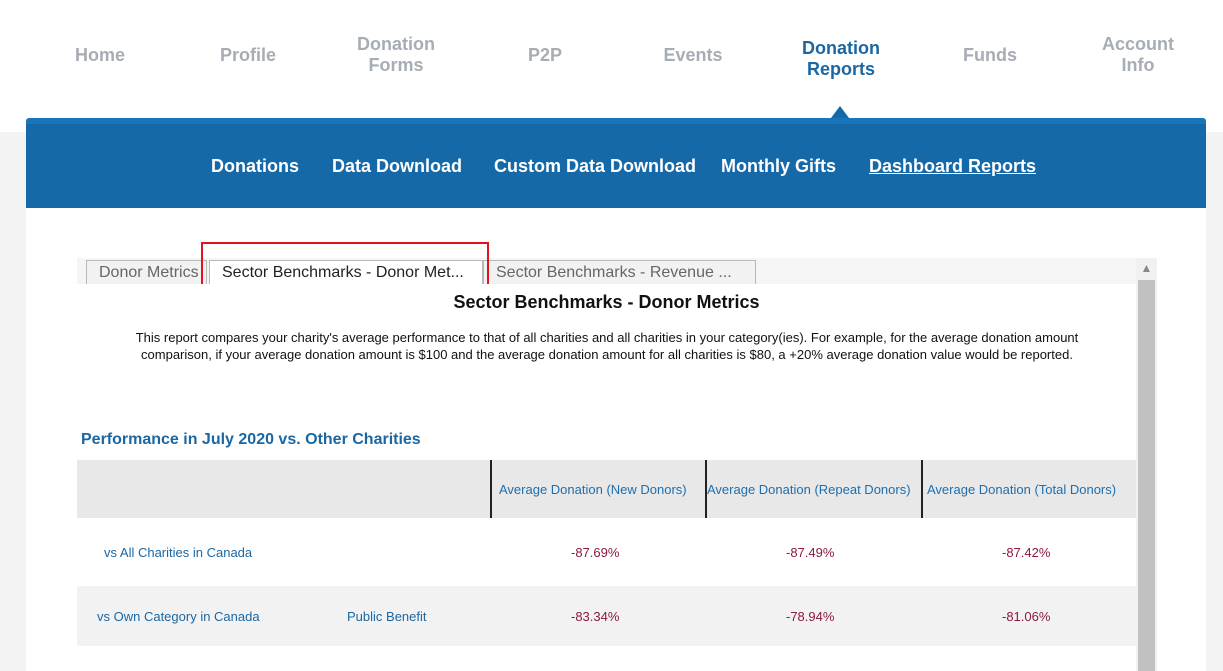 Image resolution: width=1223 pixels, height=671 pixels. What do you see at coordinates (1146, 475) in the screenshot?
I see `scrollbar-thumb` at bounding box center [1146, 475].